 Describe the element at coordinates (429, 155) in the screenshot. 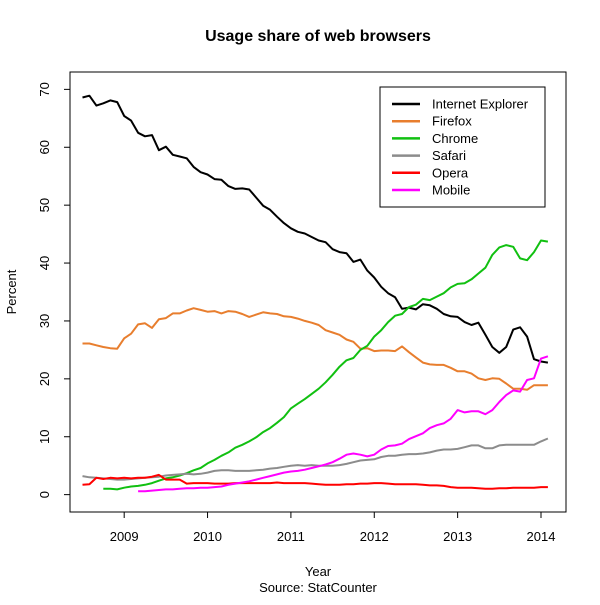

I see `legend-item-safari: Safari` at that location.